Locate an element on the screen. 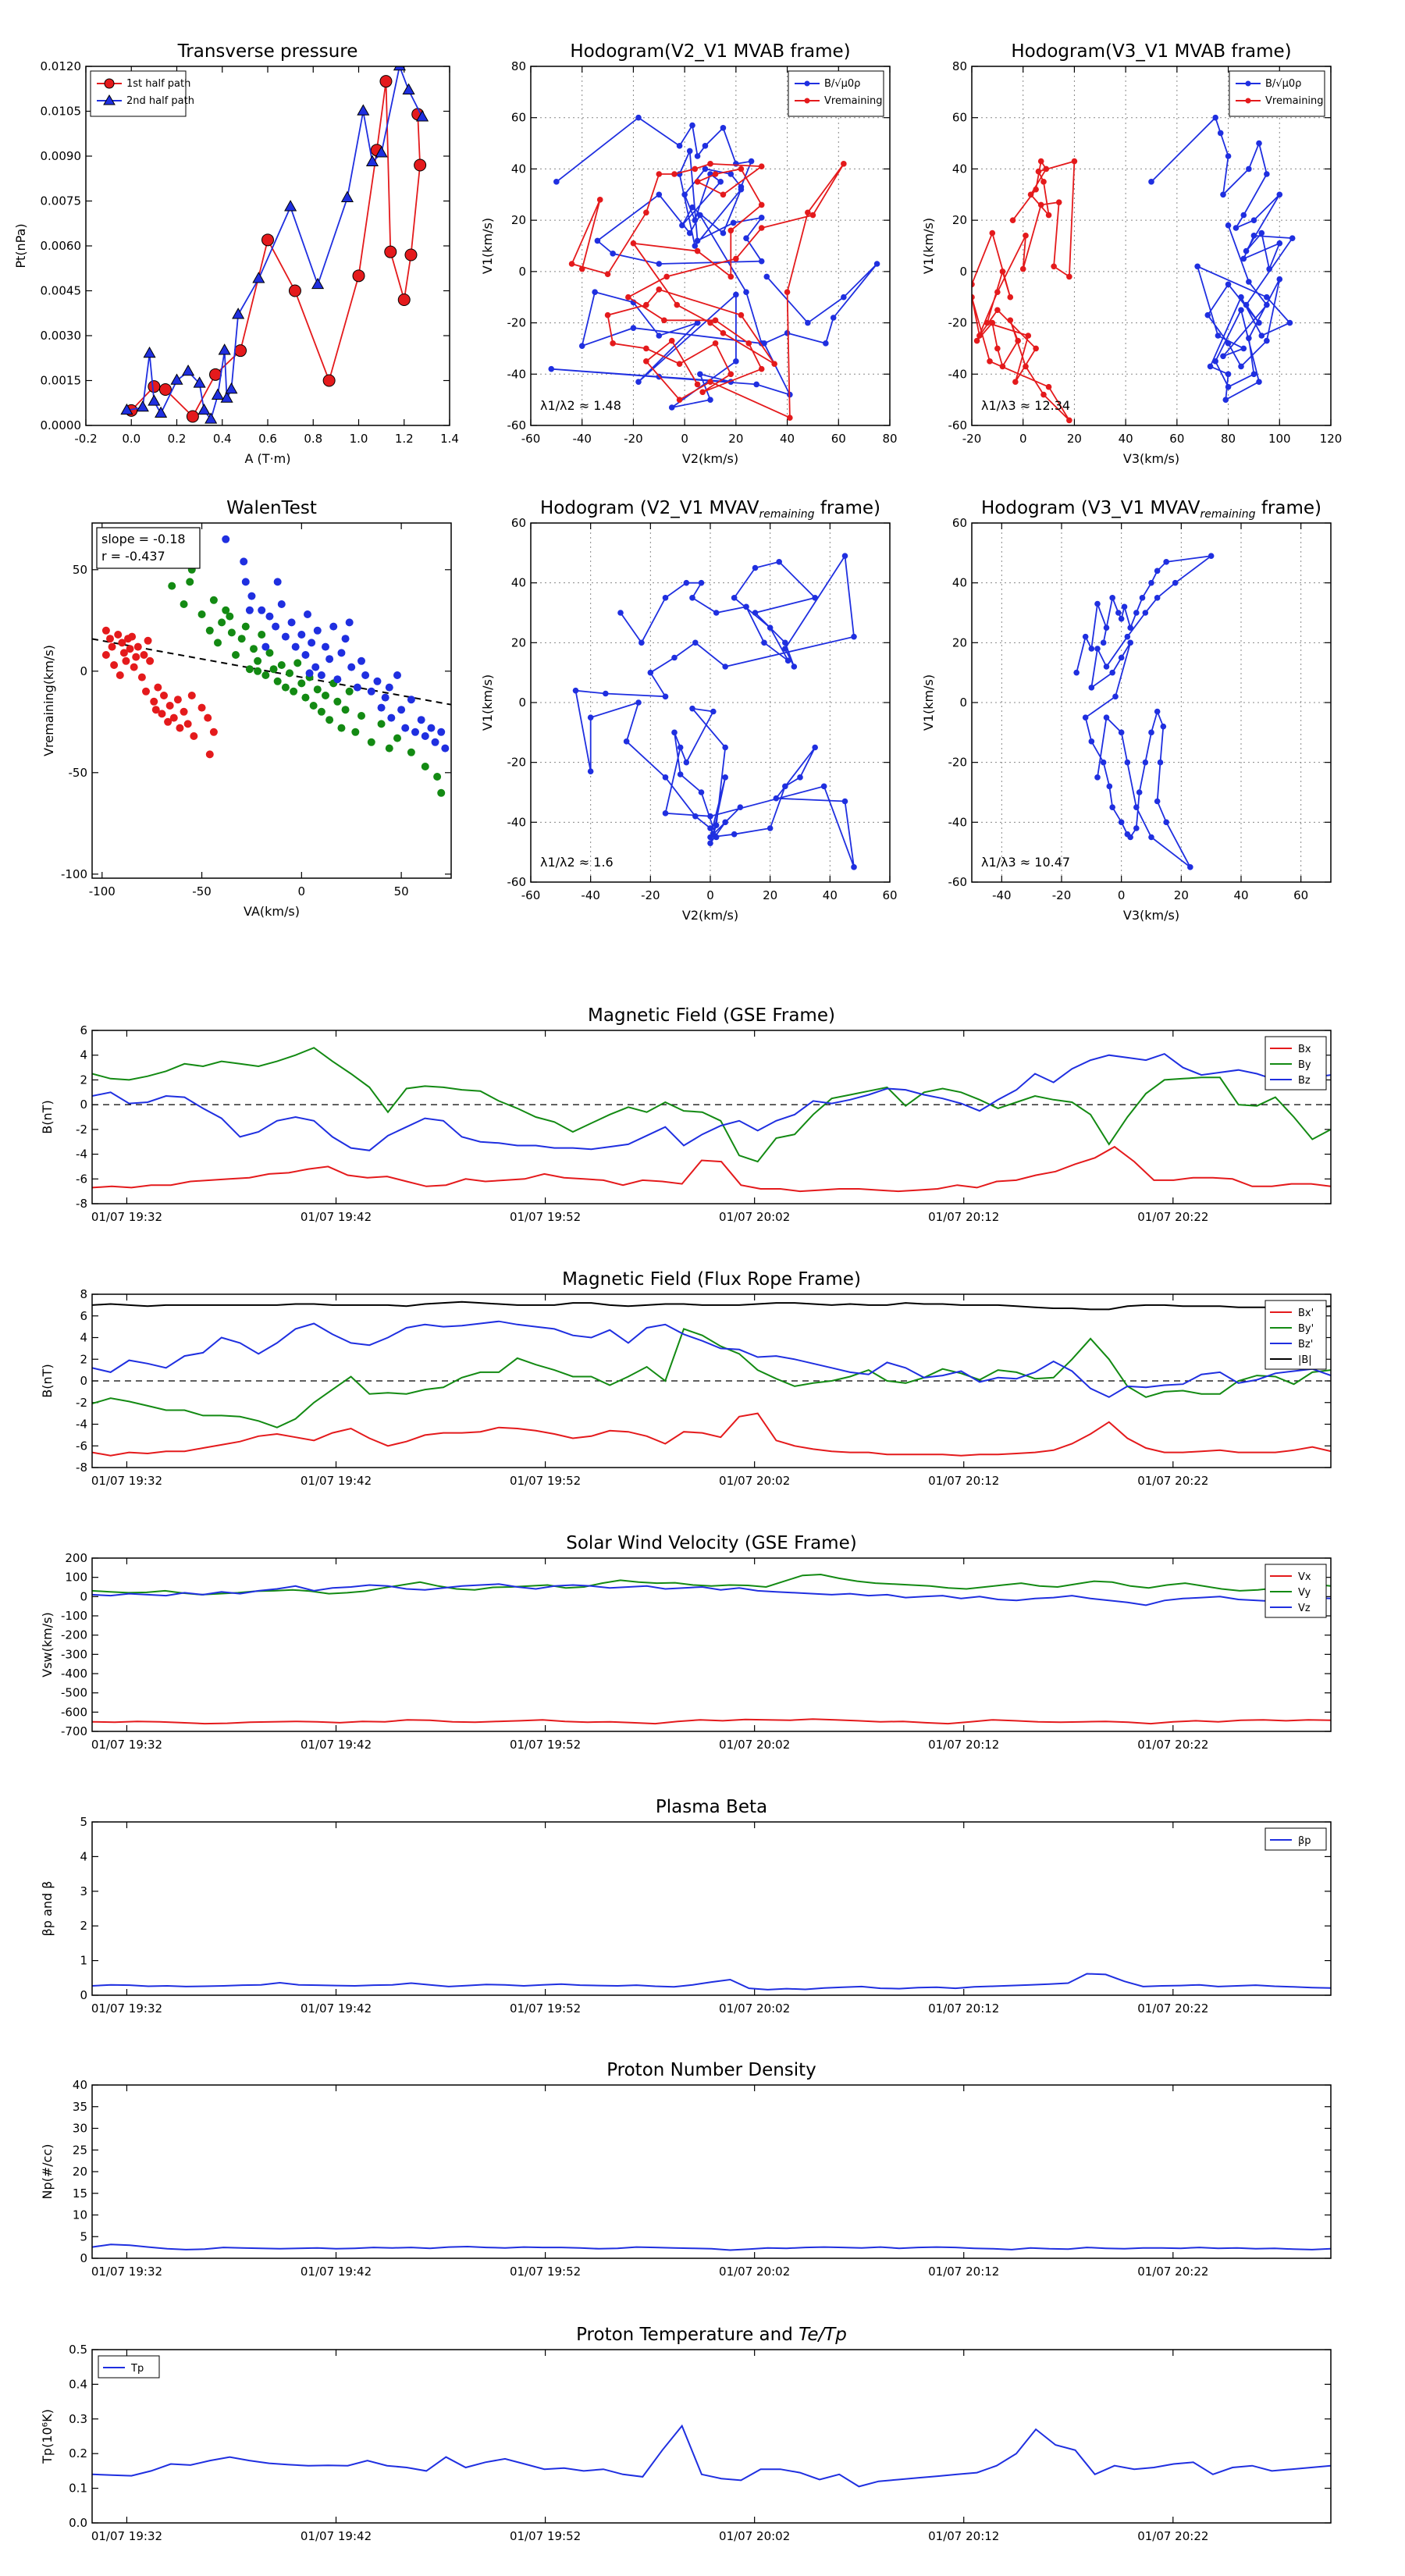 This screenshot has width=1405, height=2576. legend-label: Vremaining is located at coordinates (1294, 101).